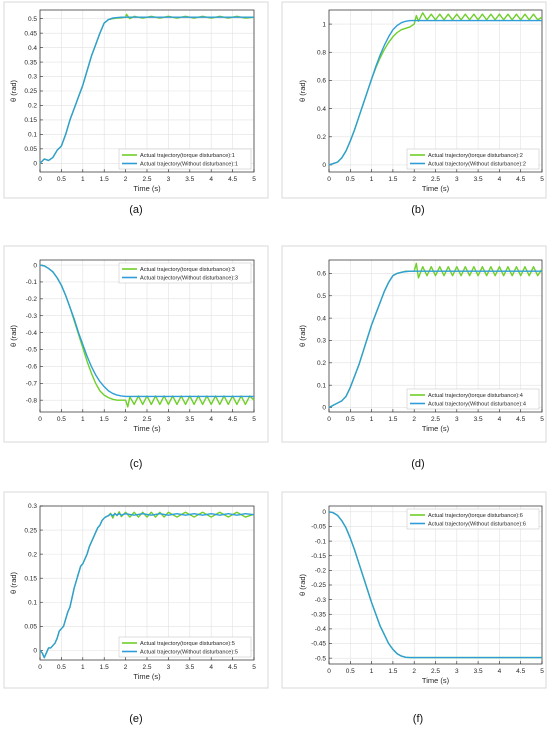 This screenshot has height=734, width=550. I want to click on y-tick-label: 0.15, so click(30, 120).